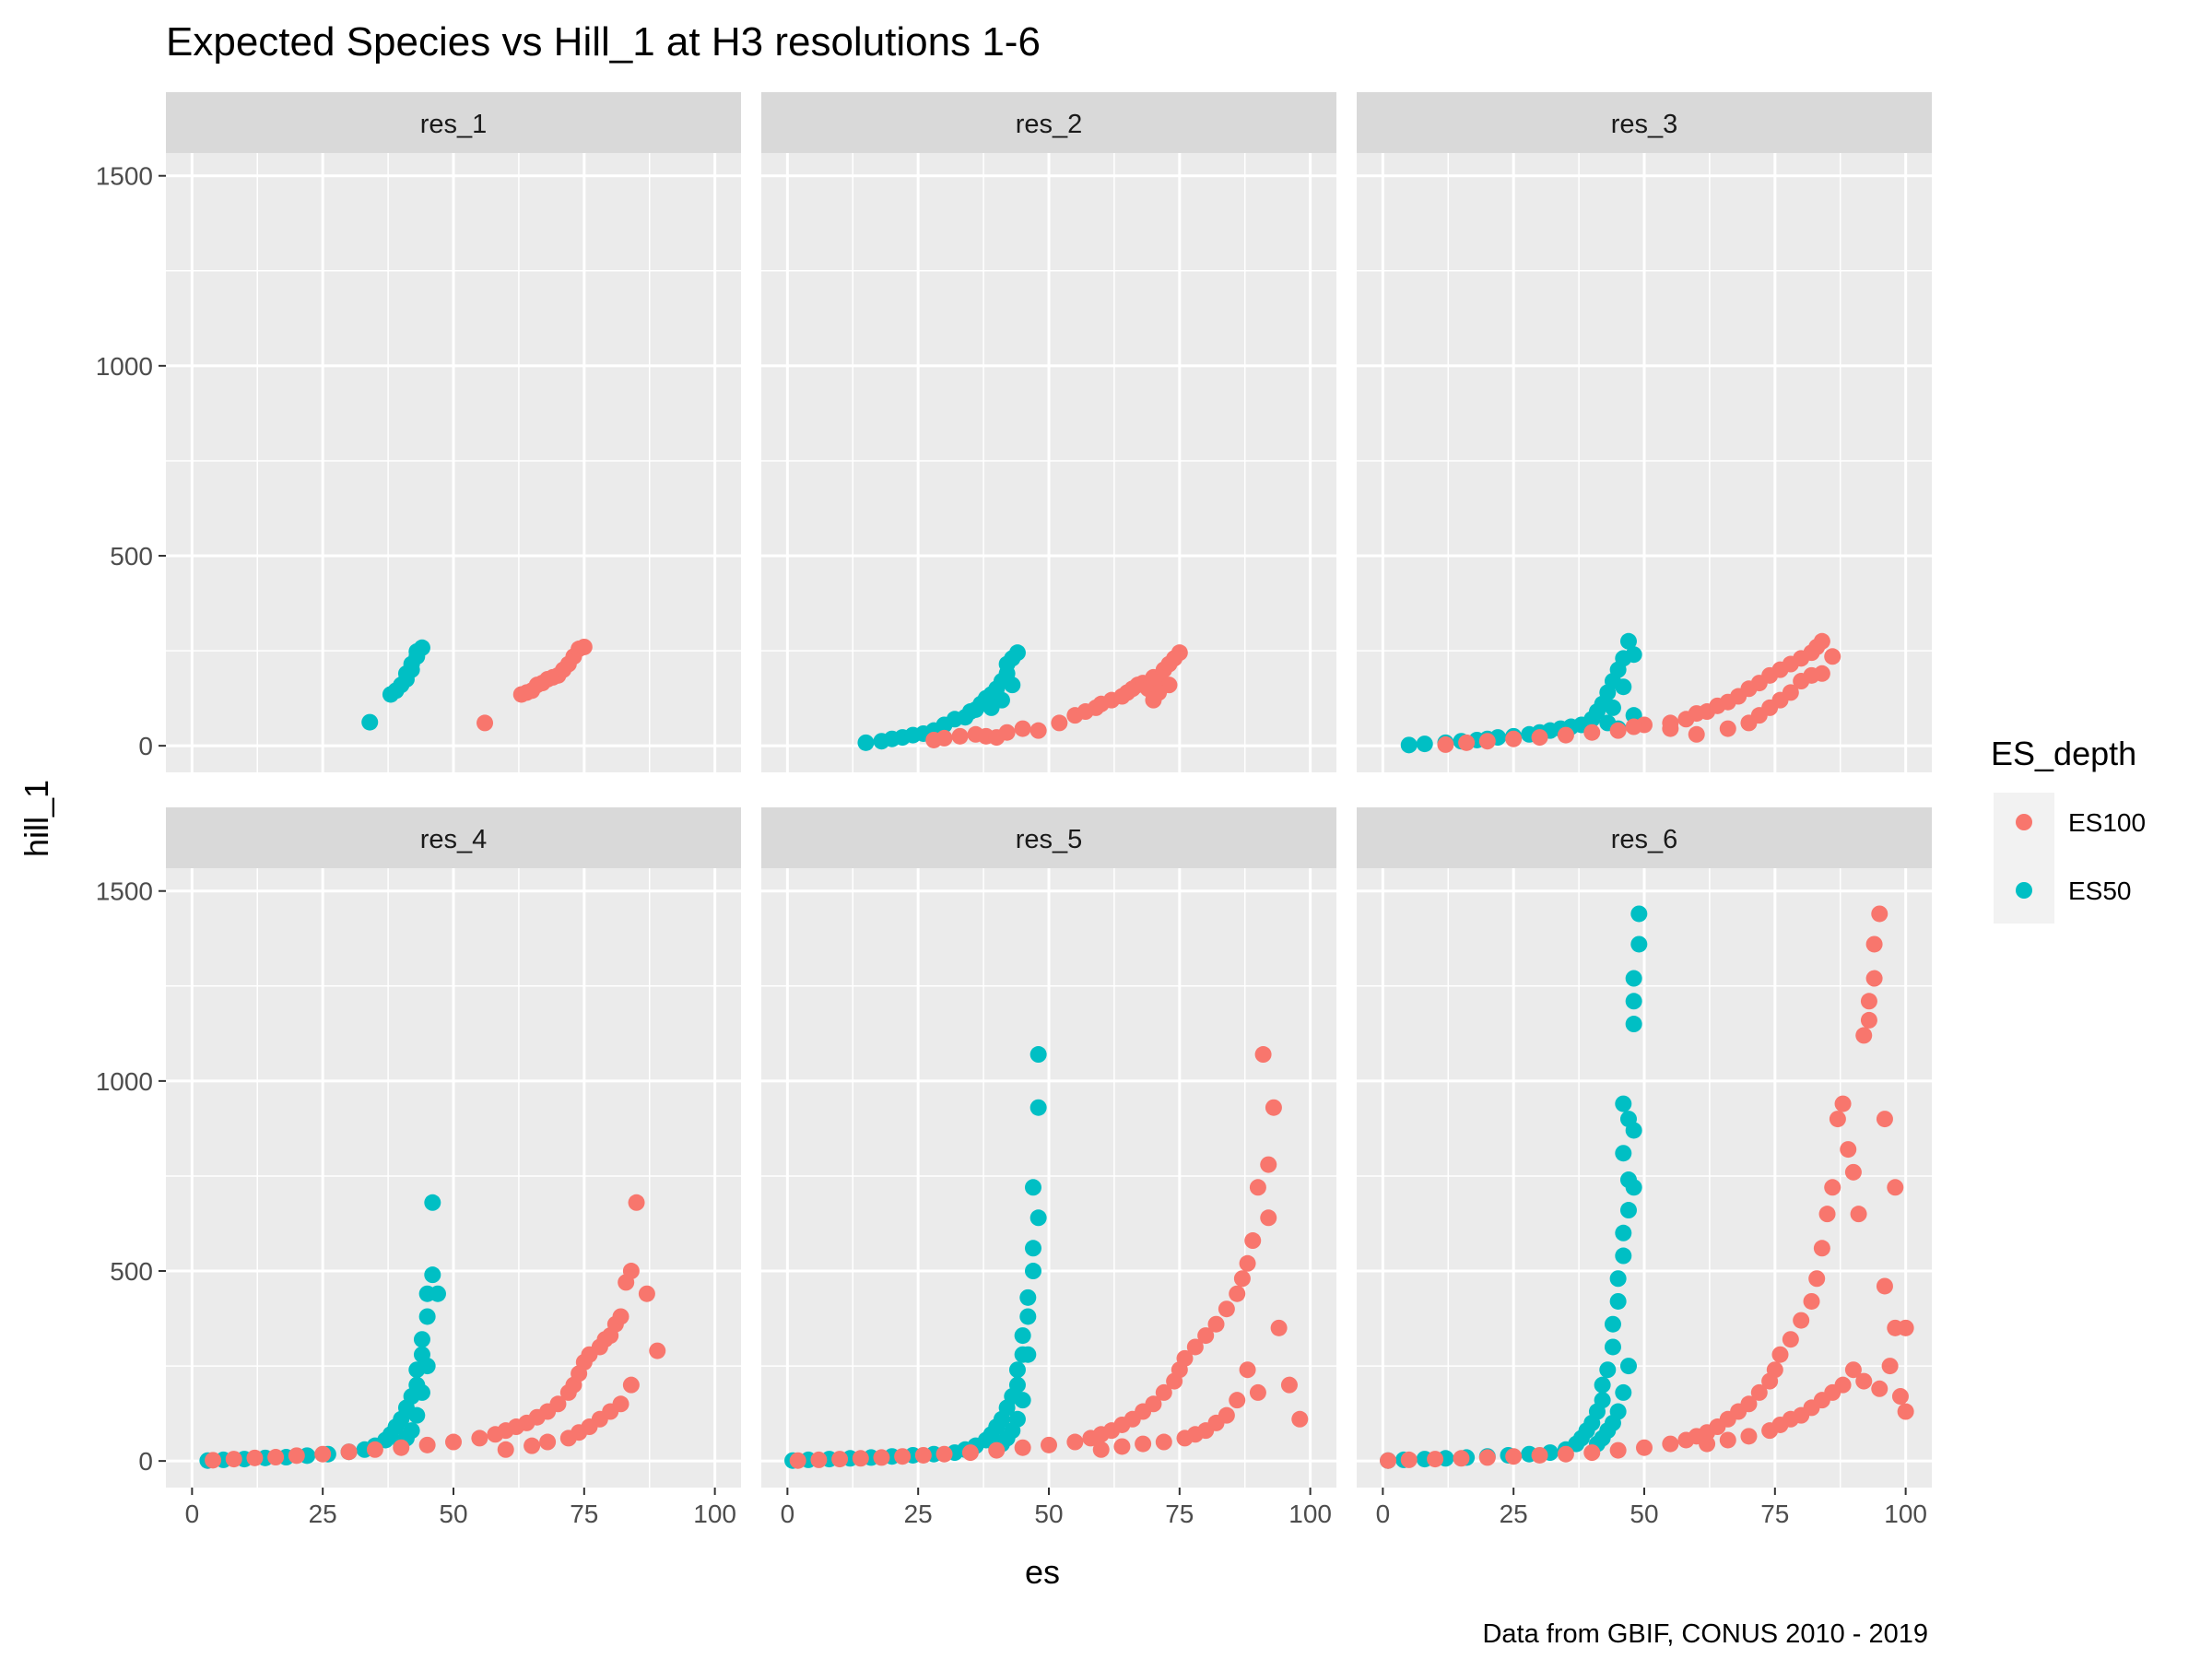 The image size is (2212, 1659). What do you see at coordinates (1705, 1634) in the screenshot?
I see `caption: Data from GBIF, CONUS 2010 - 2019` at bounding box center [1705, 1634].